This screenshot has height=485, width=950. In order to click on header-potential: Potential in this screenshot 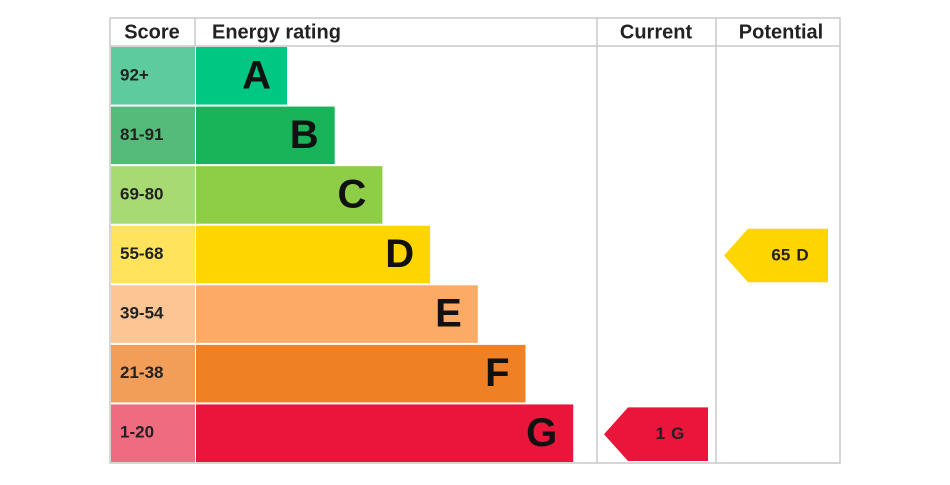, I will do `click(781, 32)`.